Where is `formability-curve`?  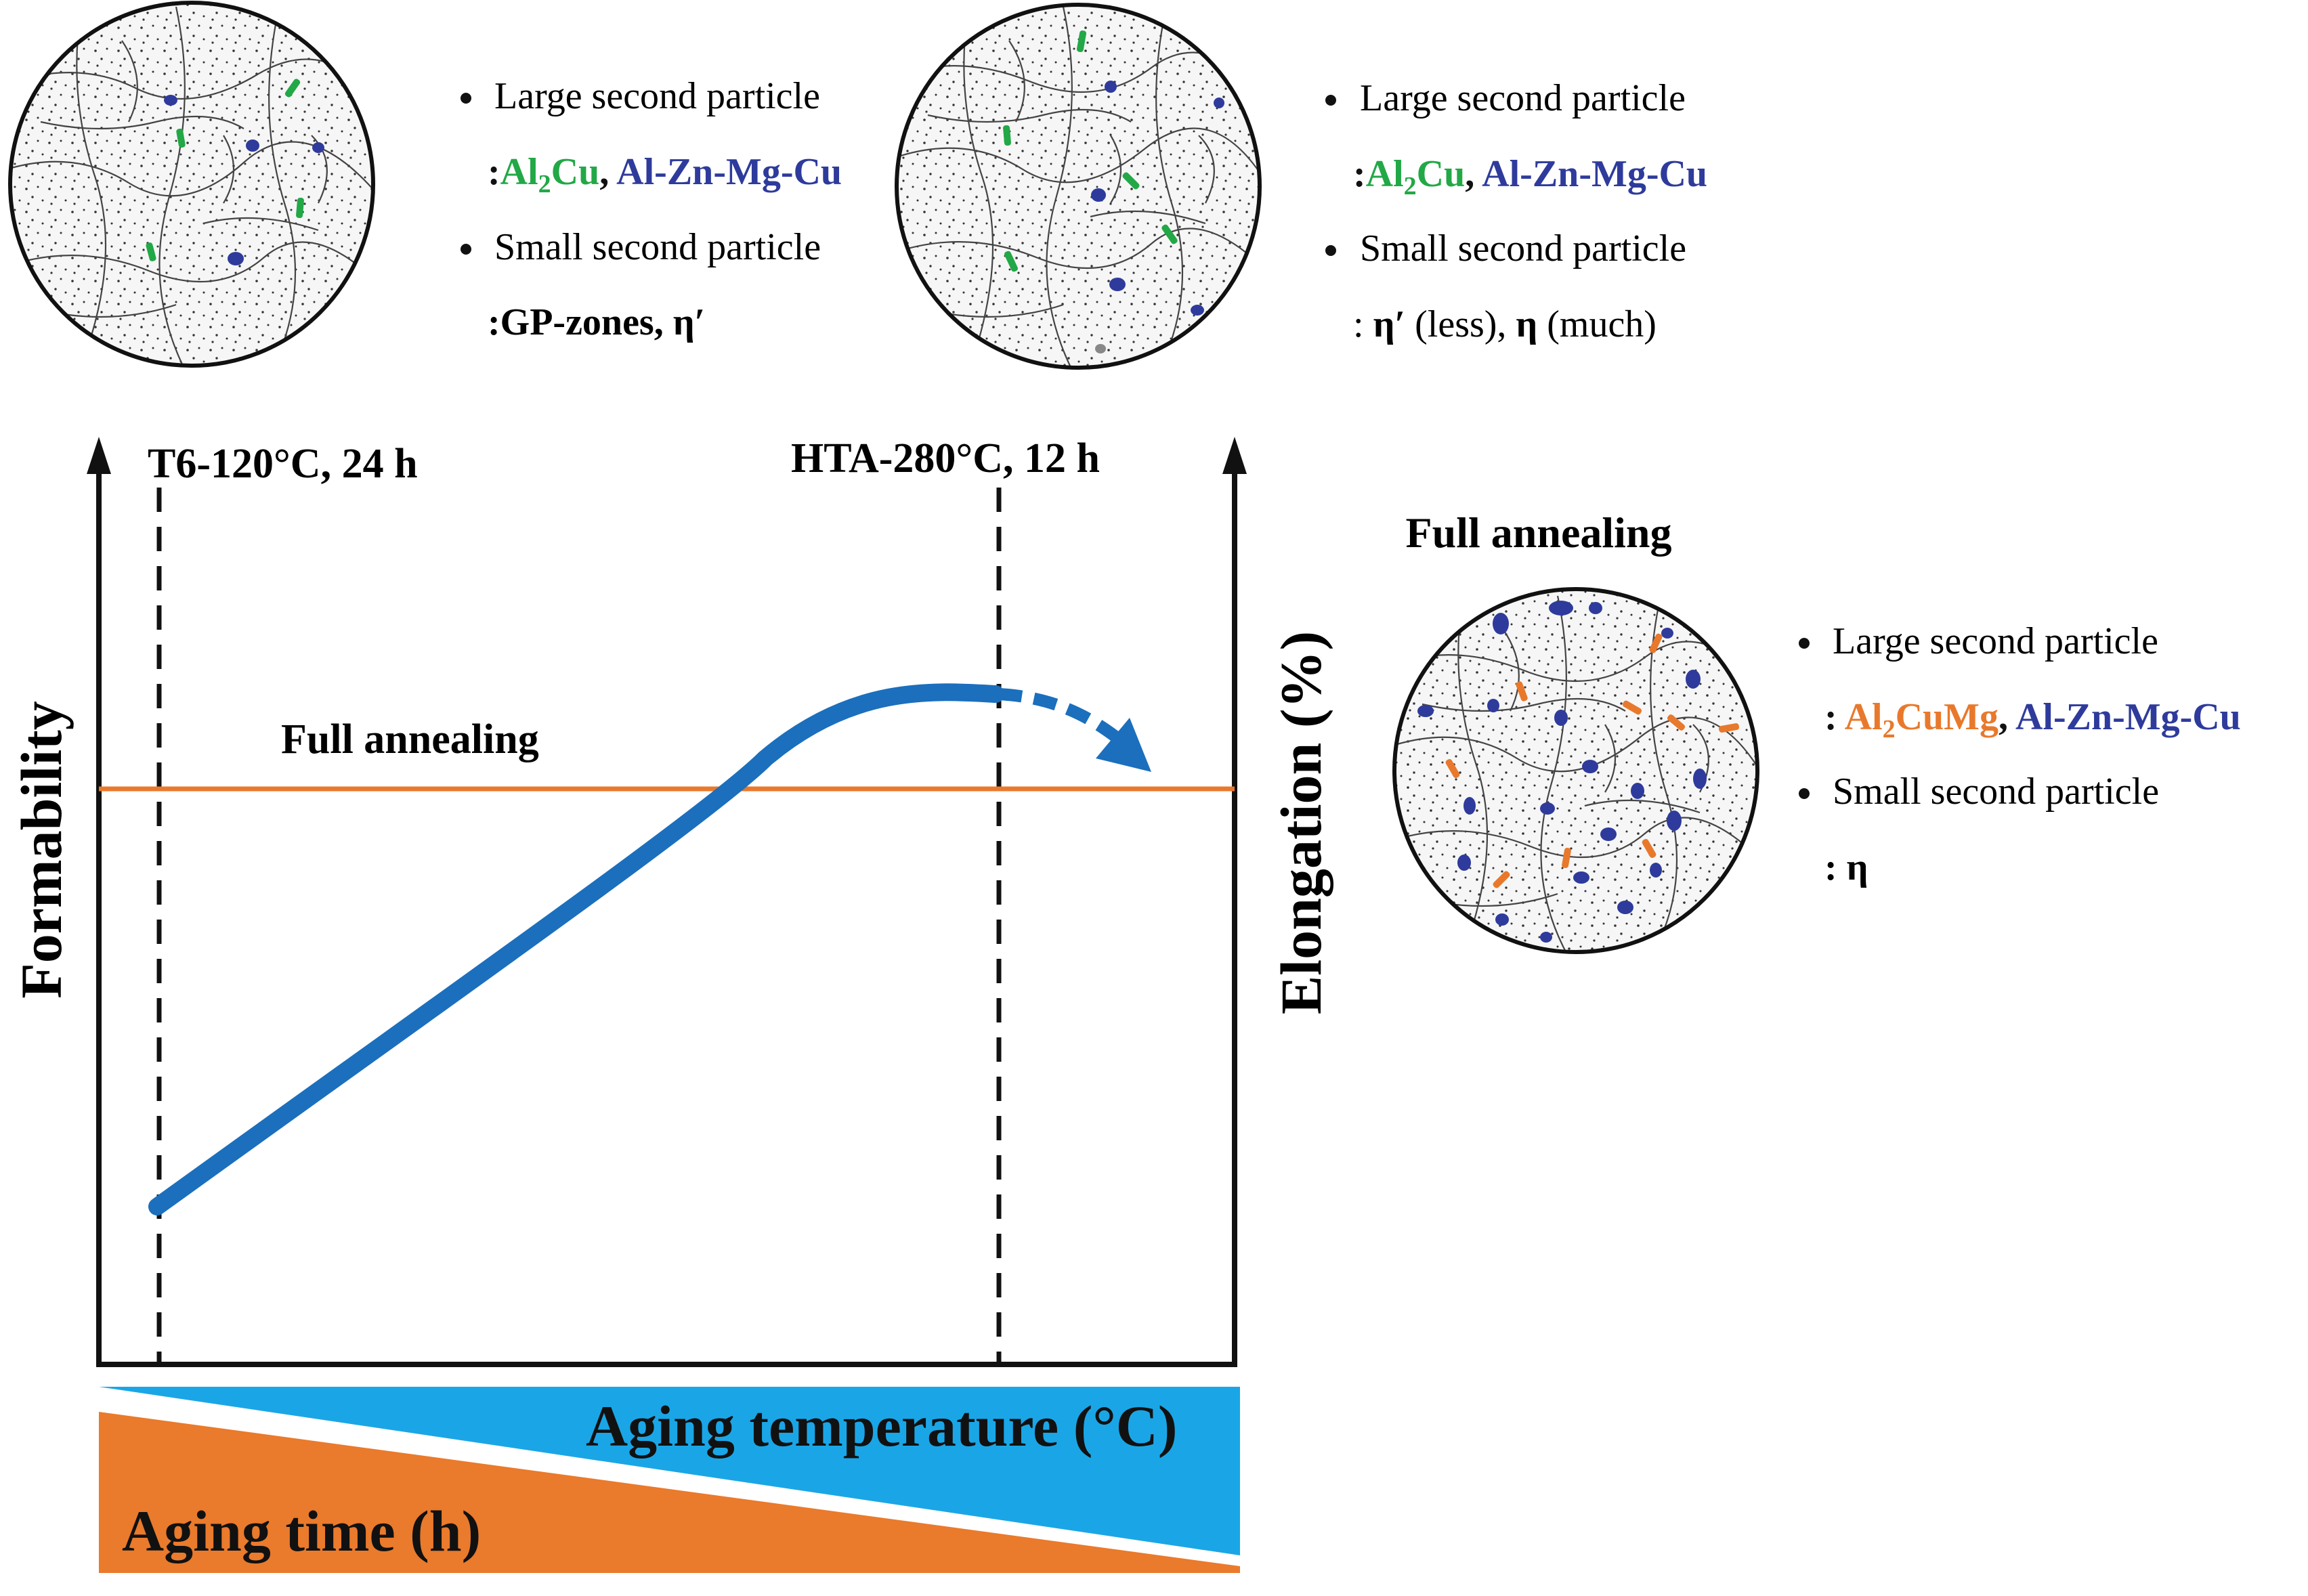
formability-curve is located at coordinates (576, 949).